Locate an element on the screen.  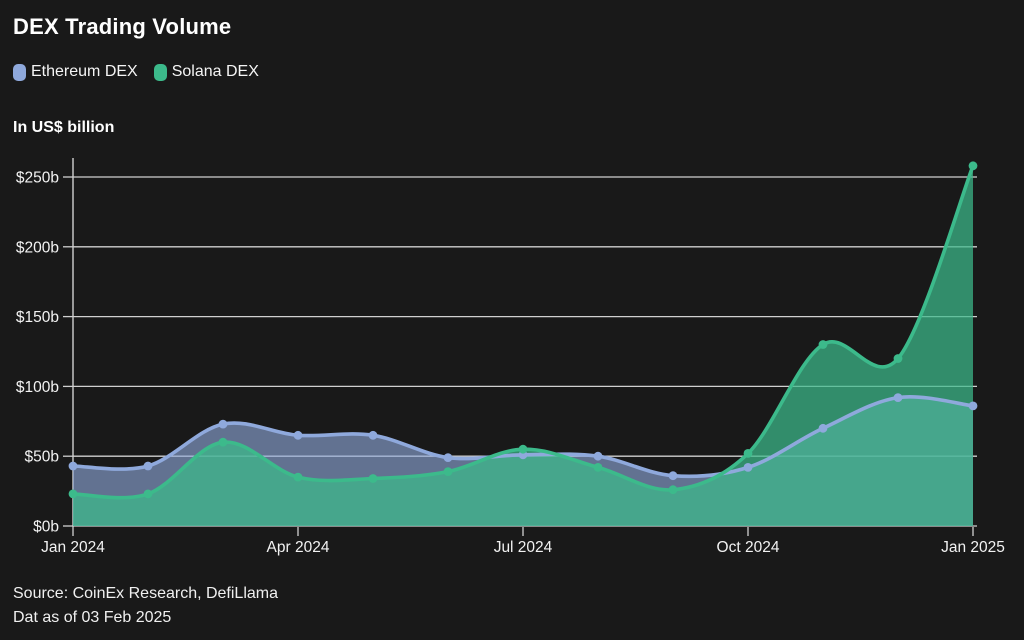
ethereum-dex-point-jun-2024 is located at coordinates (448, 457).